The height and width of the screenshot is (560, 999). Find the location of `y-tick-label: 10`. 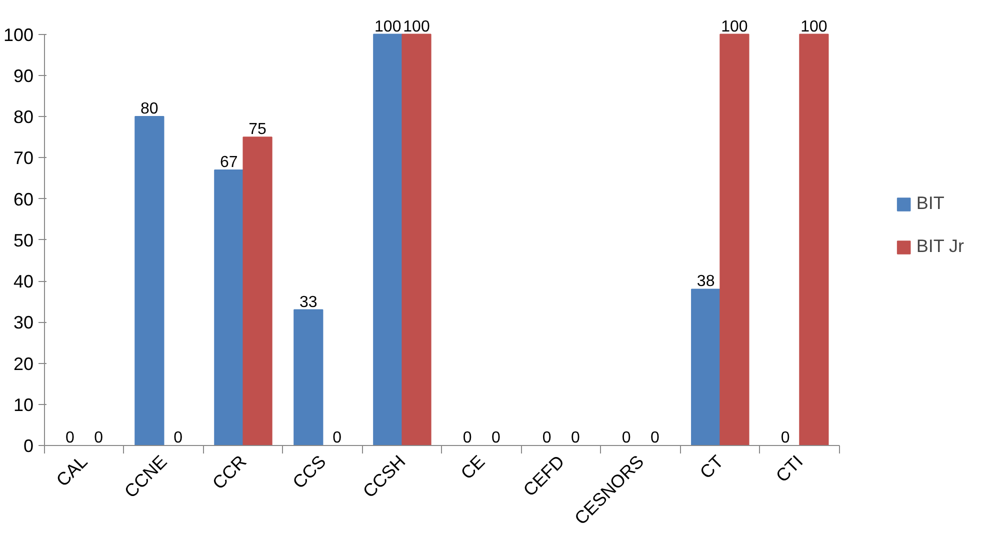

y-tick-label: 10 is located at coordinates (23, 404).